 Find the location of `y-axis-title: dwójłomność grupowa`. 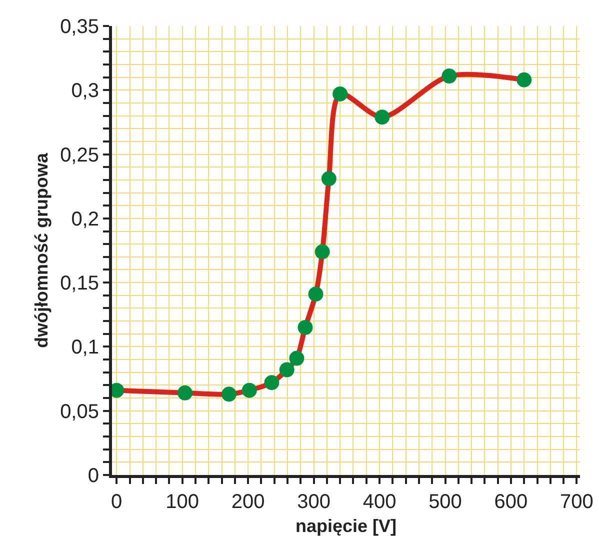

y-axis-title: dwójłomność grupowa is located at coordinates (41, 250).